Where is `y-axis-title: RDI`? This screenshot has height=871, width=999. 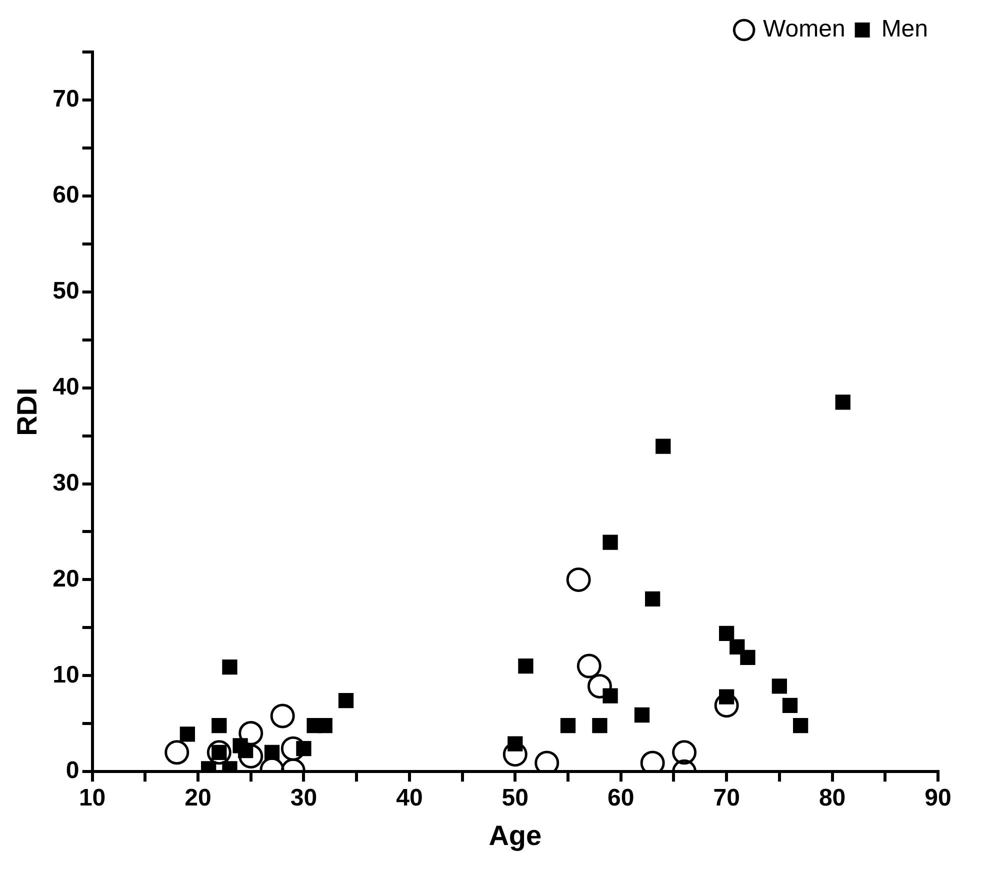 y-axis-title: RDI is located at coordinates (27, 412).